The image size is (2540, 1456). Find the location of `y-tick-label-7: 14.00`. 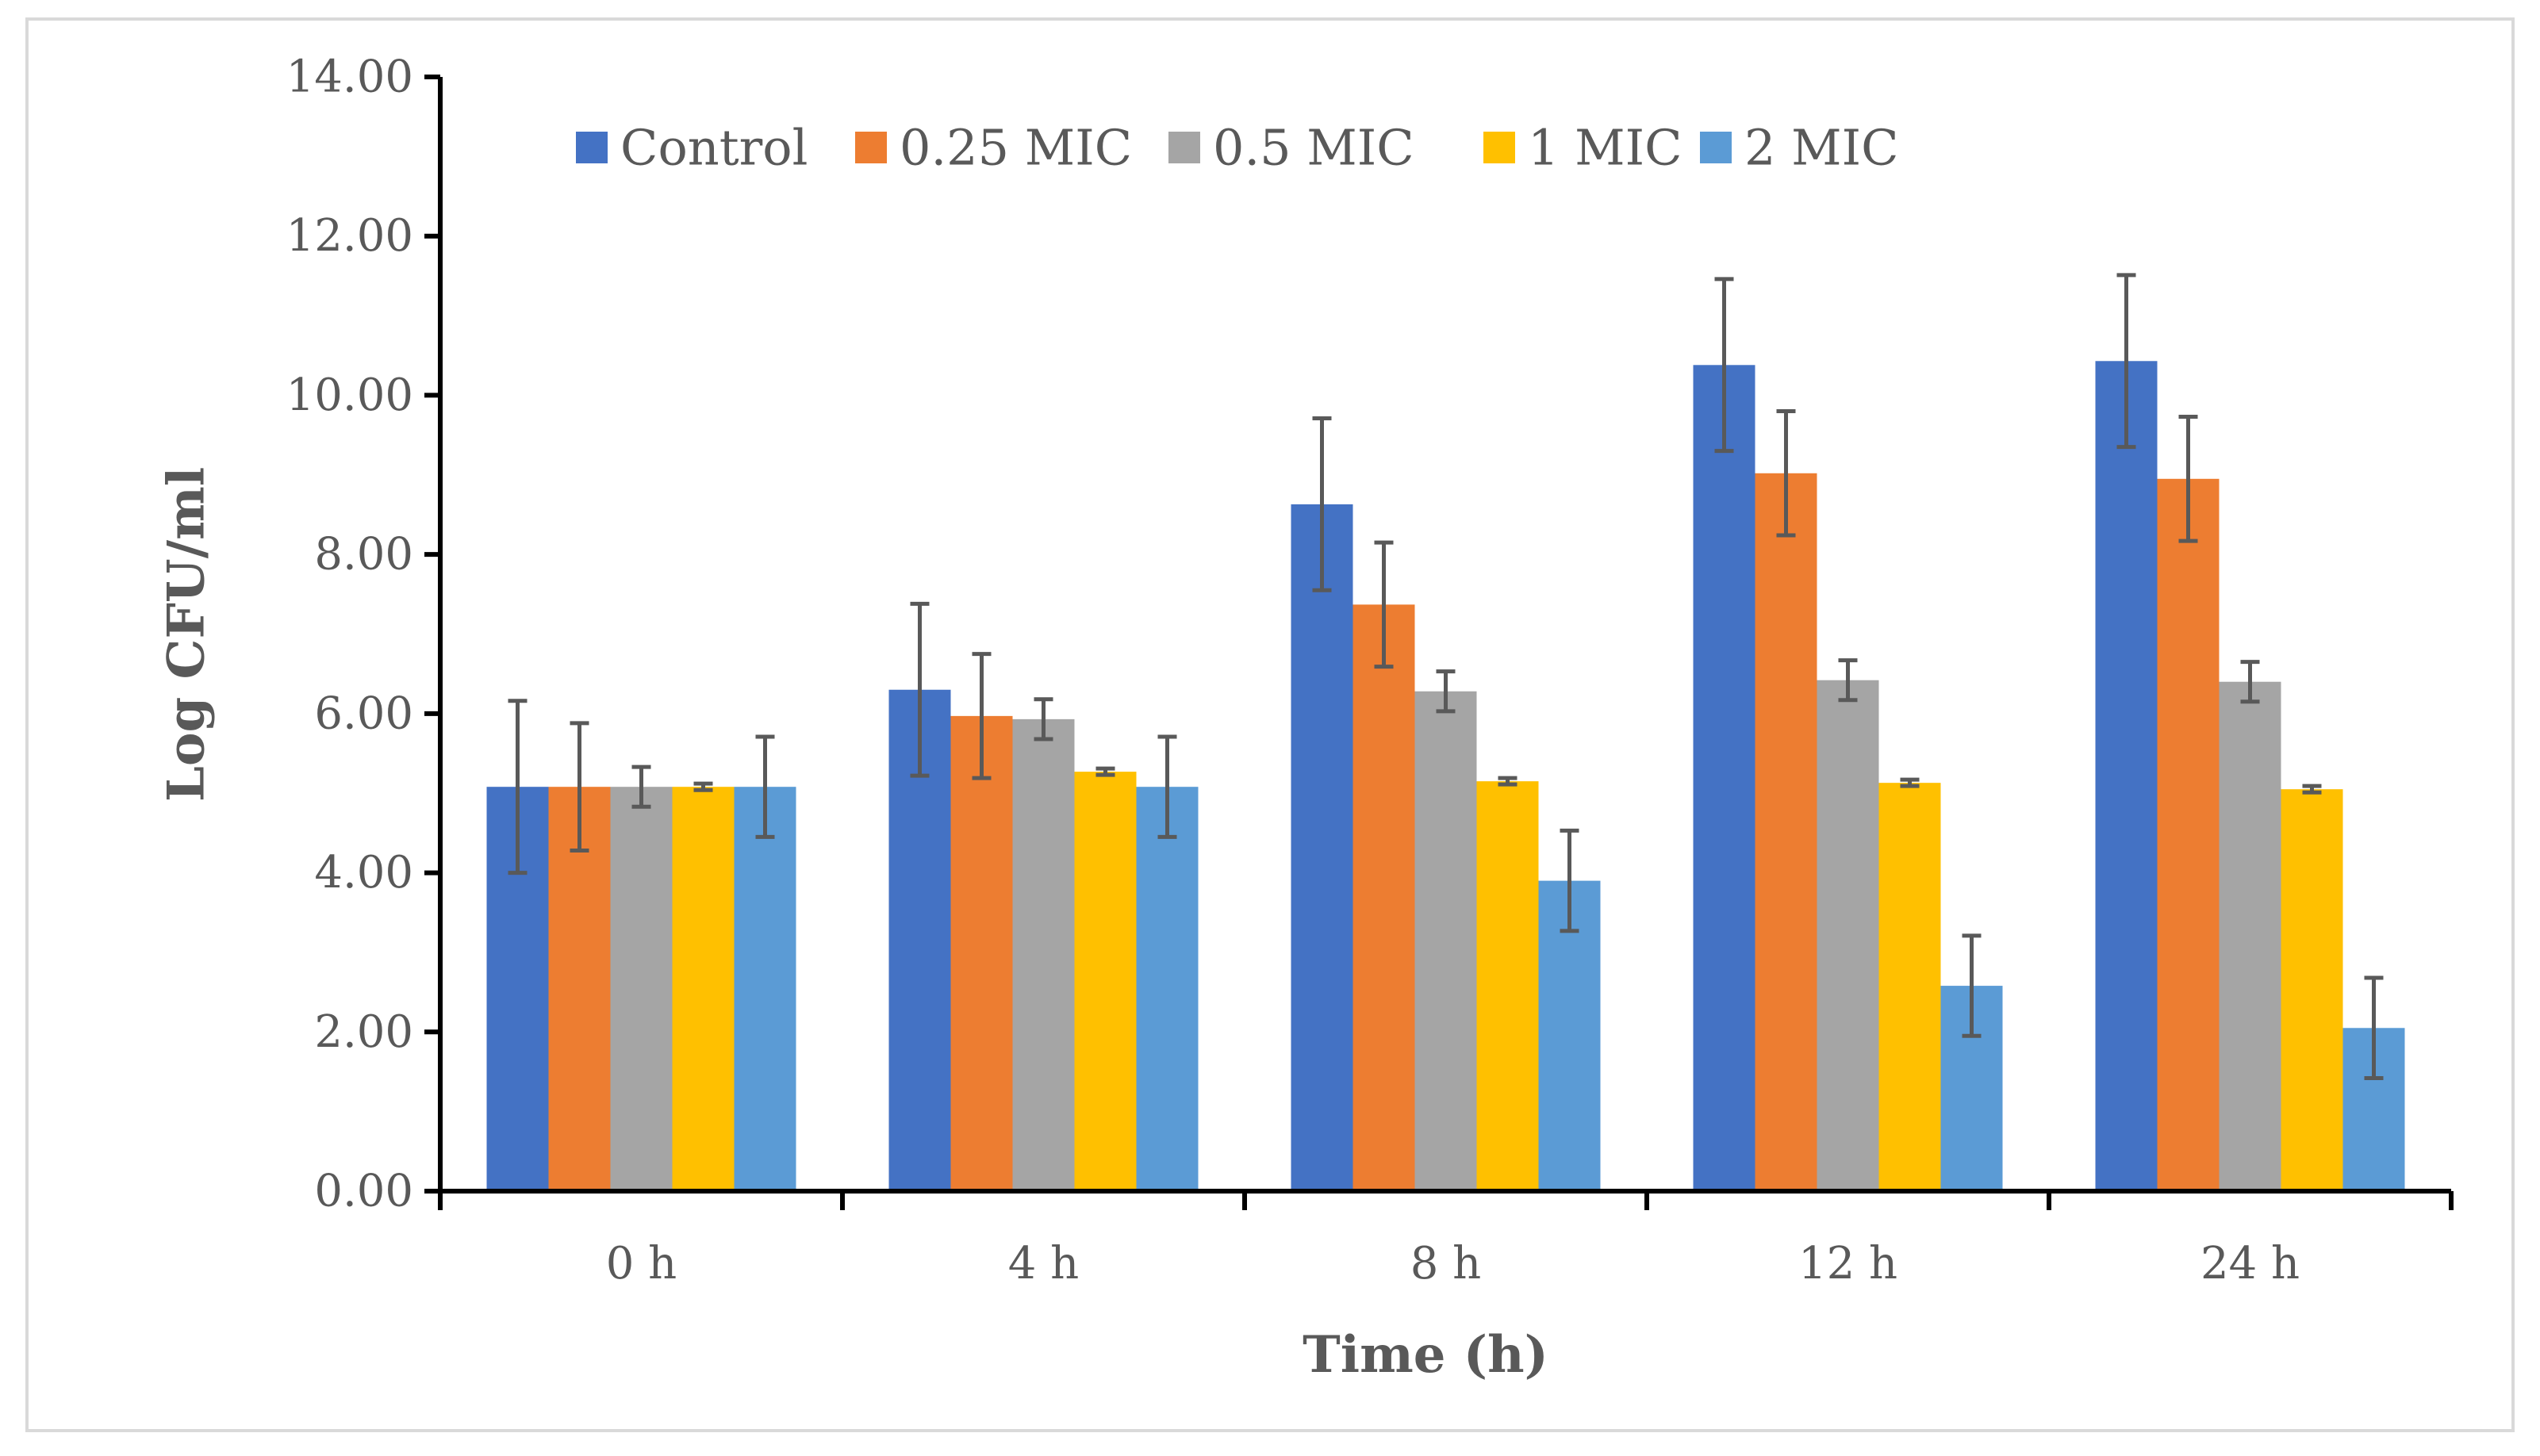

y-tick-label-7: 14.00 is located at coordinates (349, 77).